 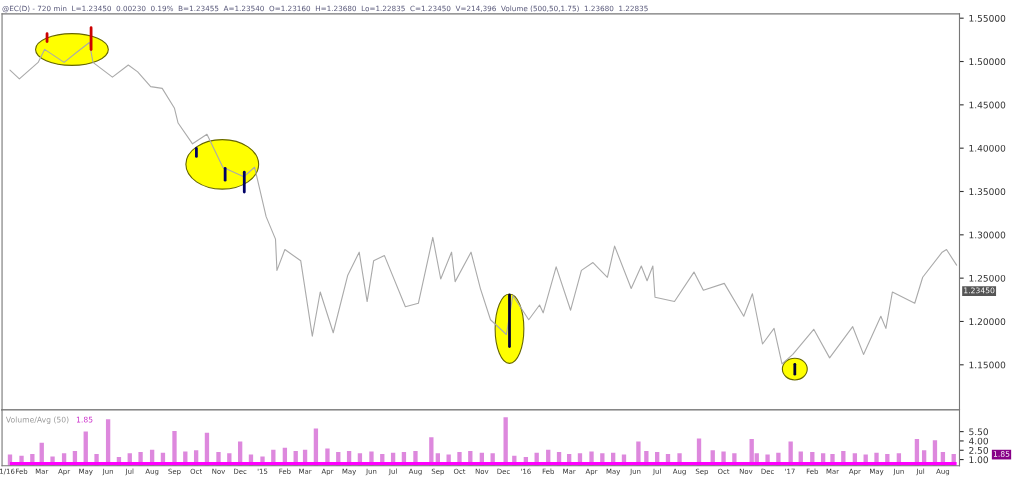 What do you see at coordinates (987, 148) in the screenshot?
I see `y-tick-label: 1.40000` at bounding box center [987, 148].